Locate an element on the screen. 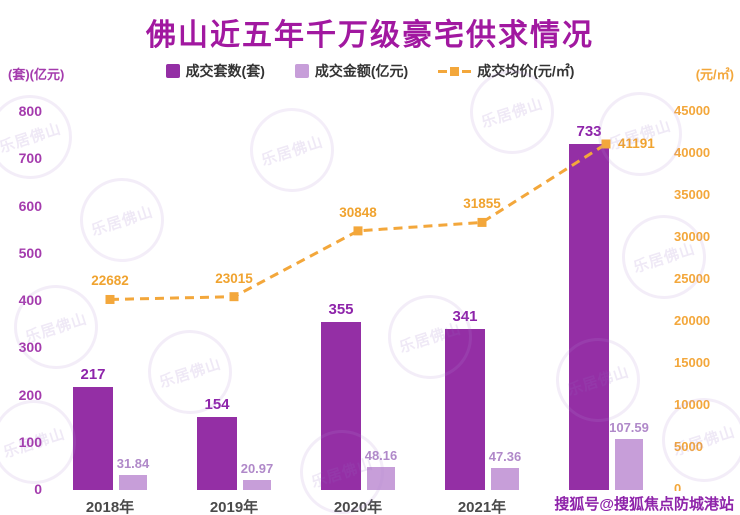 This screenshot has width=740, height=515. price-label: 41191 is located at coordinates (636, 143).